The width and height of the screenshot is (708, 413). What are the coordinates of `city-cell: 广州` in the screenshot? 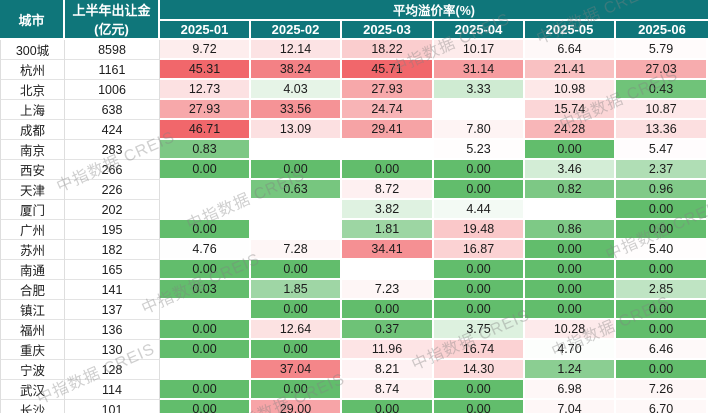 It's located at (32, 230).